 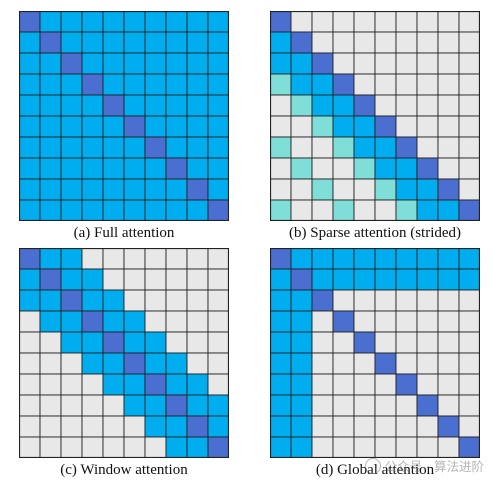 I want to click on caption-sparse-attention: (b) Sparse attention (strided), so click(x=375, y=233).